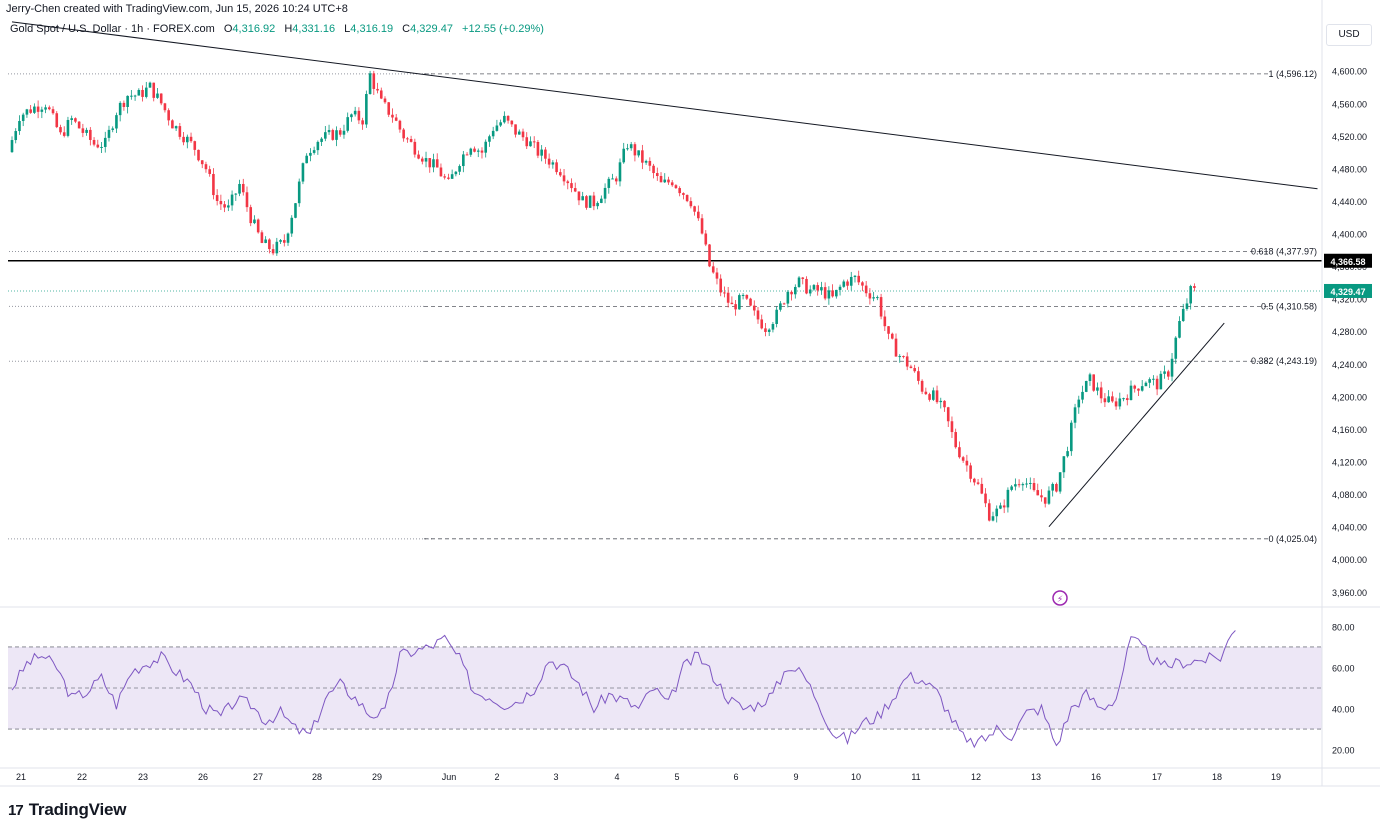  What do you see at coordinates (795, 777) in the screenshot?
I see `time-tick-label: 9` at bounding box center [795, 777].